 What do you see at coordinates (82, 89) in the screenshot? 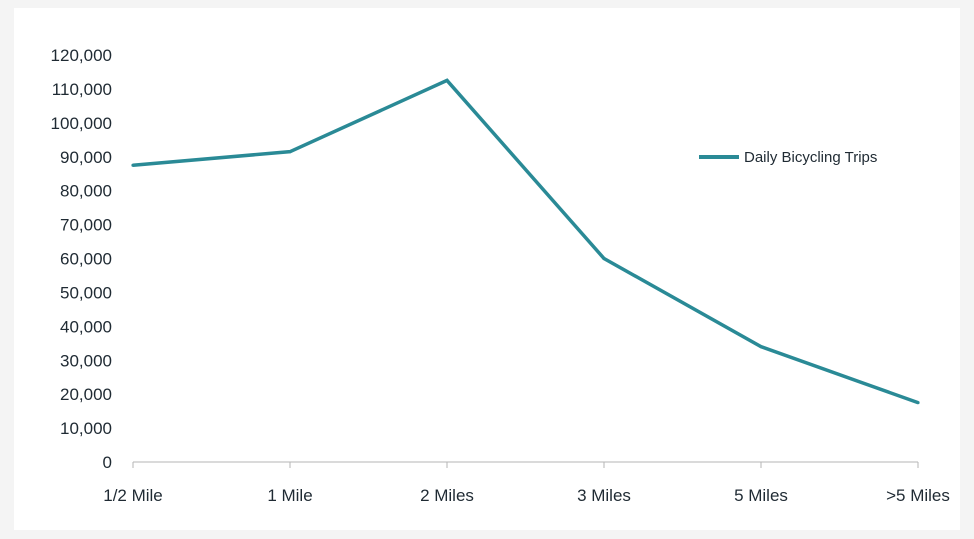
I see `y-tick-label: 110,000` at bounding box center [82, 89].